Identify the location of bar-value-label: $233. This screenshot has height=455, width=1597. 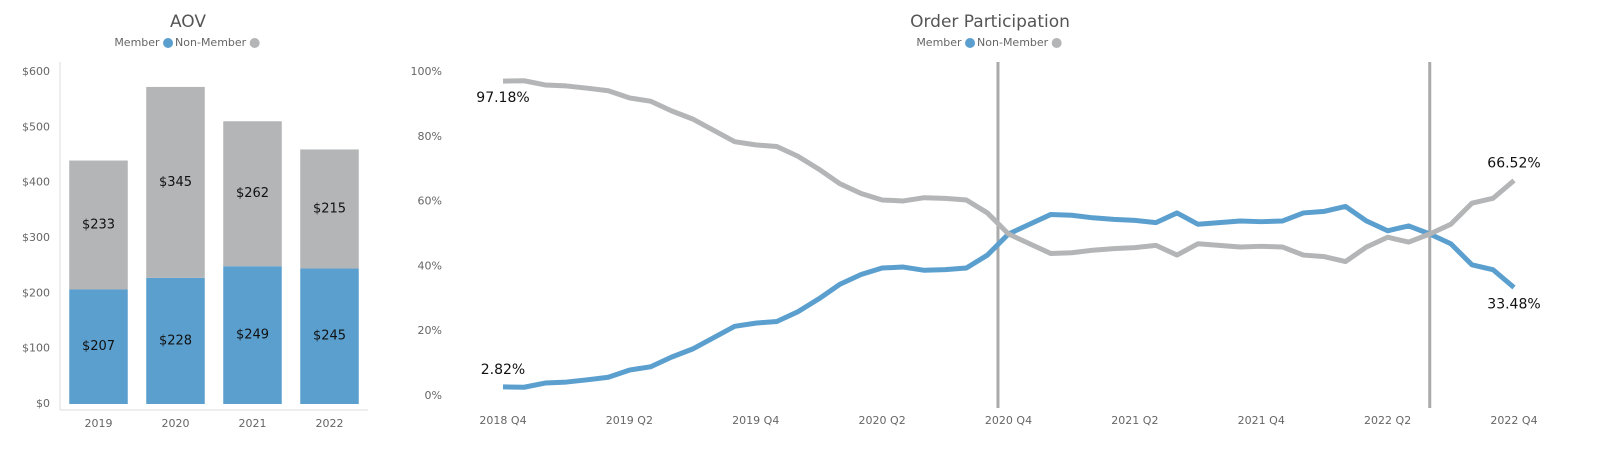
(98, 224).